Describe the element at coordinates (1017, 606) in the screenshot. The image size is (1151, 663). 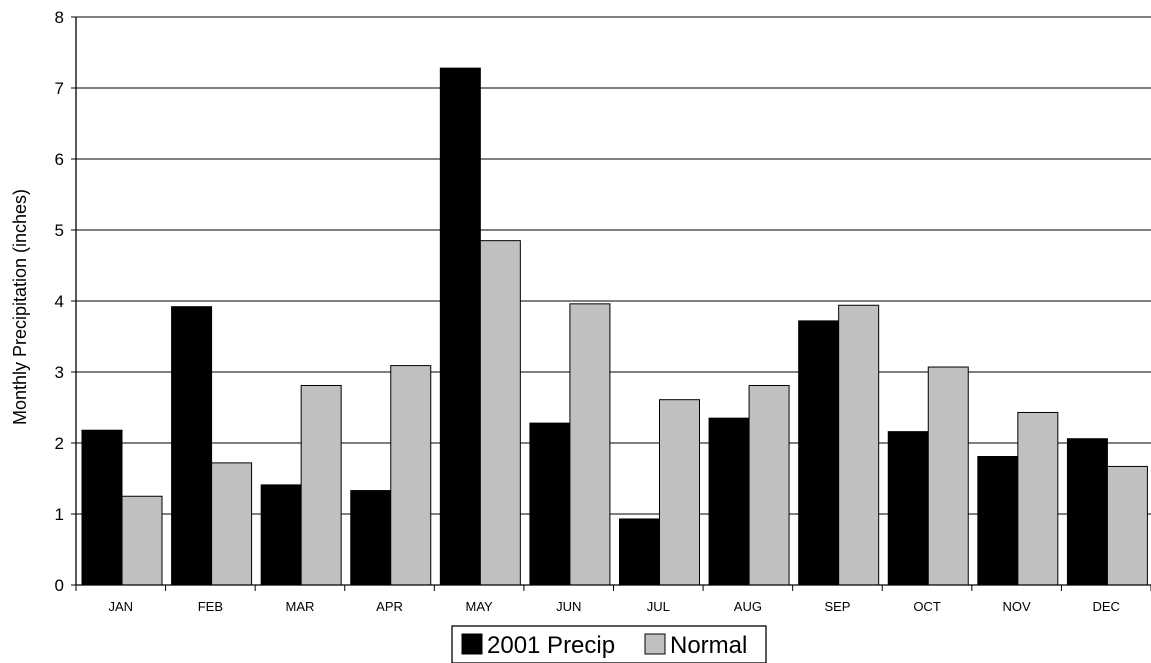
I see `x-tick-label-nov: NOV` at that location.